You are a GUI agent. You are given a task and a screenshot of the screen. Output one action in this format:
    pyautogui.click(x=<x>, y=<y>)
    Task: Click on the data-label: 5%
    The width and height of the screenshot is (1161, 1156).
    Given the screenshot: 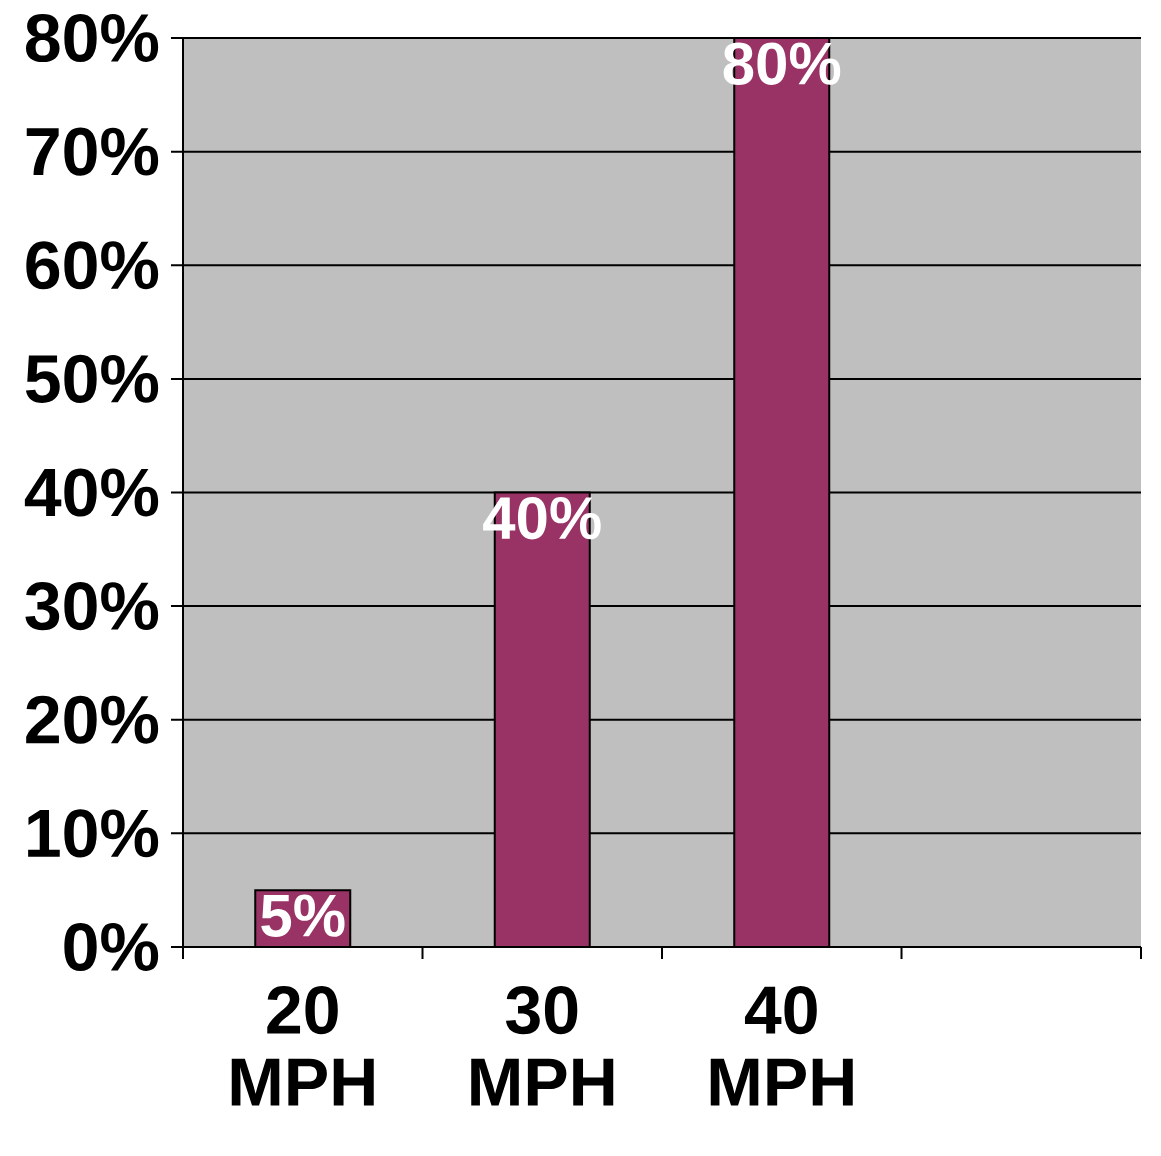 What is the action you would take?
    pyautogui.click(x=303, y=915)
    